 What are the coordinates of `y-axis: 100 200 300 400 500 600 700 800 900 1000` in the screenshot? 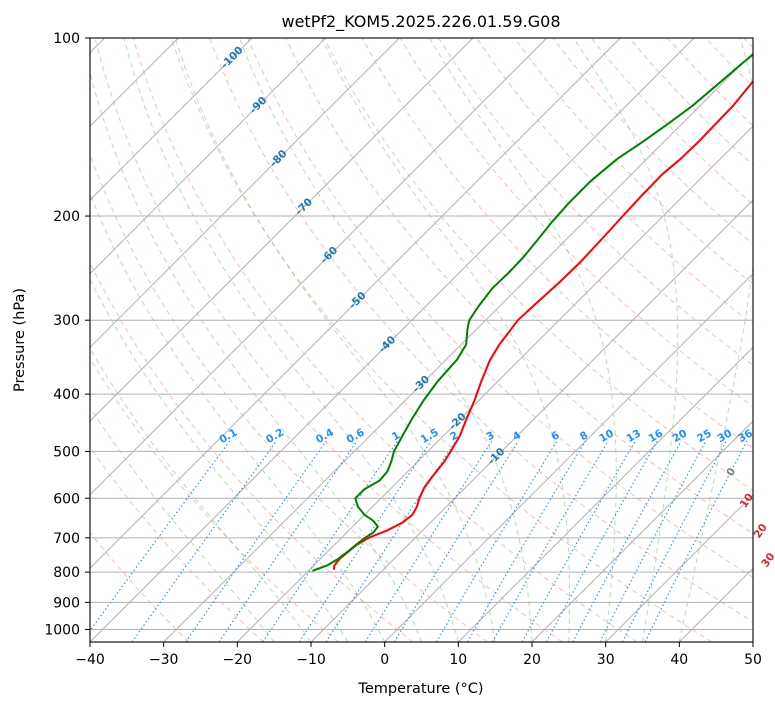 It's located at (67, 335).